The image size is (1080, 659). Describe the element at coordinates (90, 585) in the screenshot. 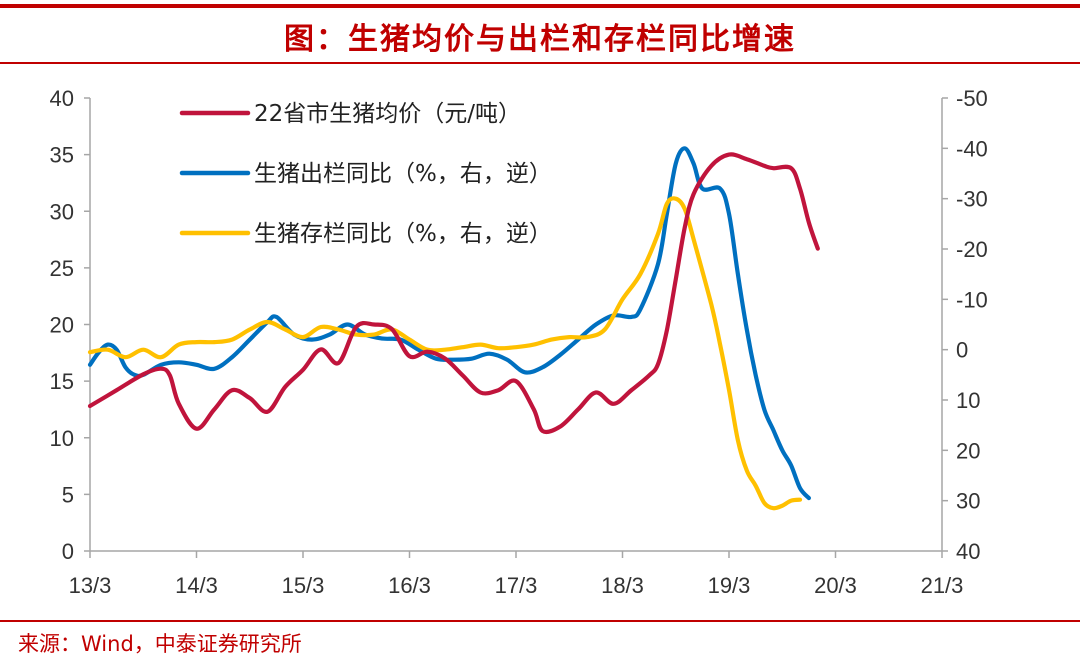

I see `x-tick-label: 13/3` at that location.